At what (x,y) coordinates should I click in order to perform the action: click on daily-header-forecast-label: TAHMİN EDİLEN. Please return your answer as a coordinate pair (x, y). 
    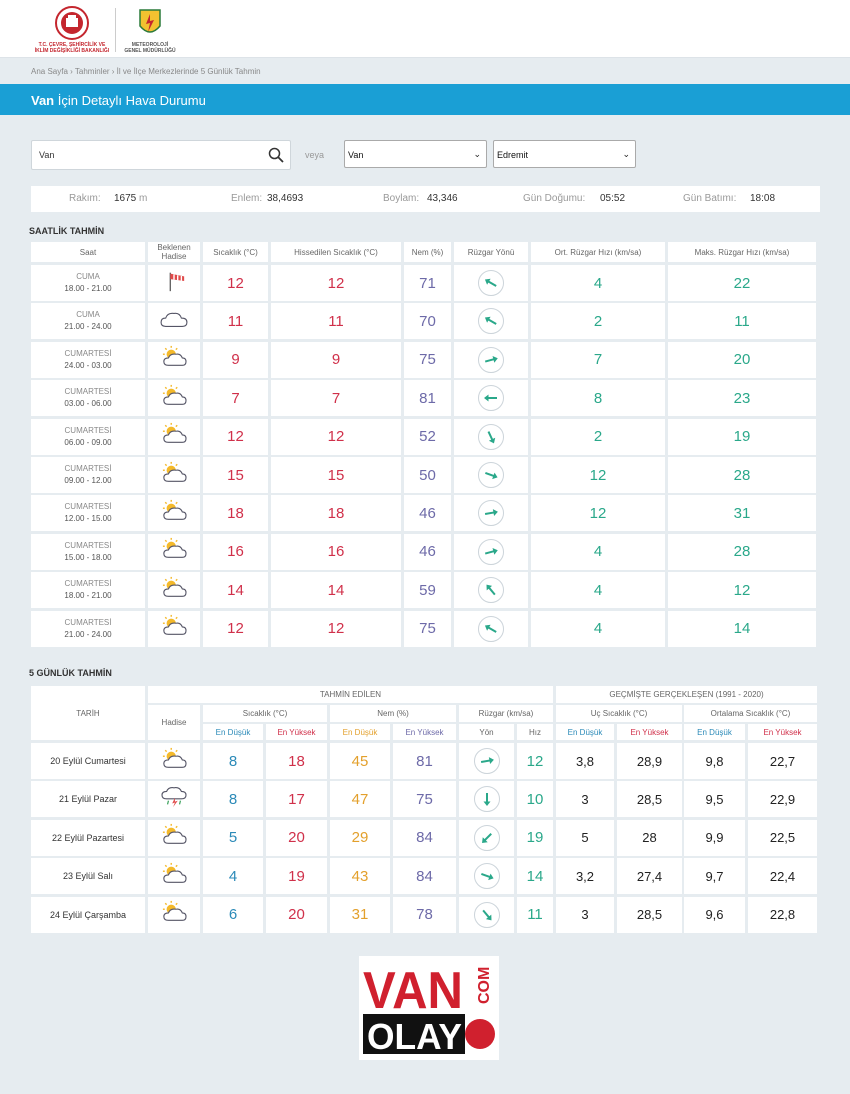
    Looking at the image, I should click on (350, 694).